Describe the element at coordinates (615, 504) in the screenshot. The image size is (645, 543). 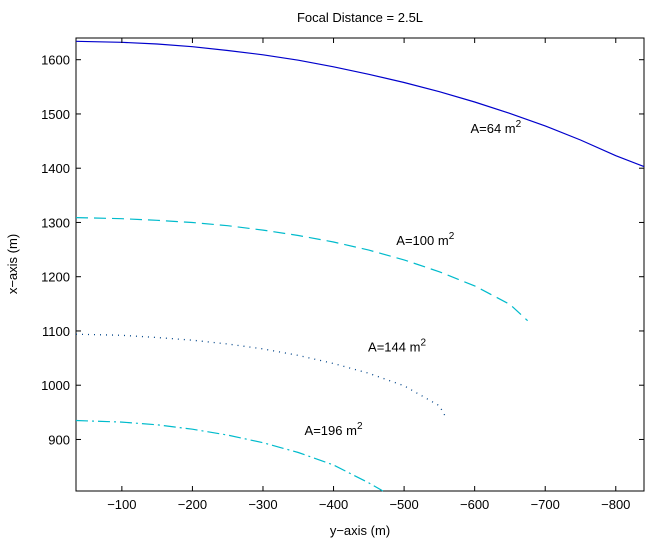
I see `x-tick-label: −800` at that location.